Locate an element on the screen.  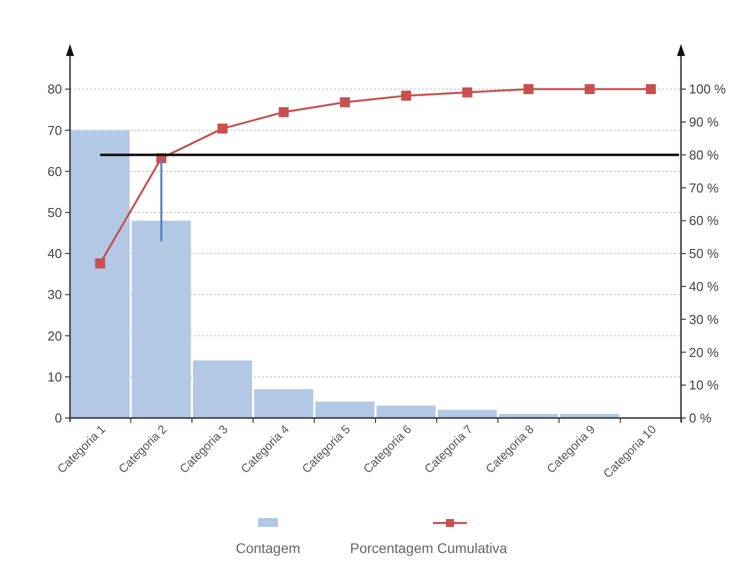
y2-tick-label: 90 % is located at coordinates (704, 122).